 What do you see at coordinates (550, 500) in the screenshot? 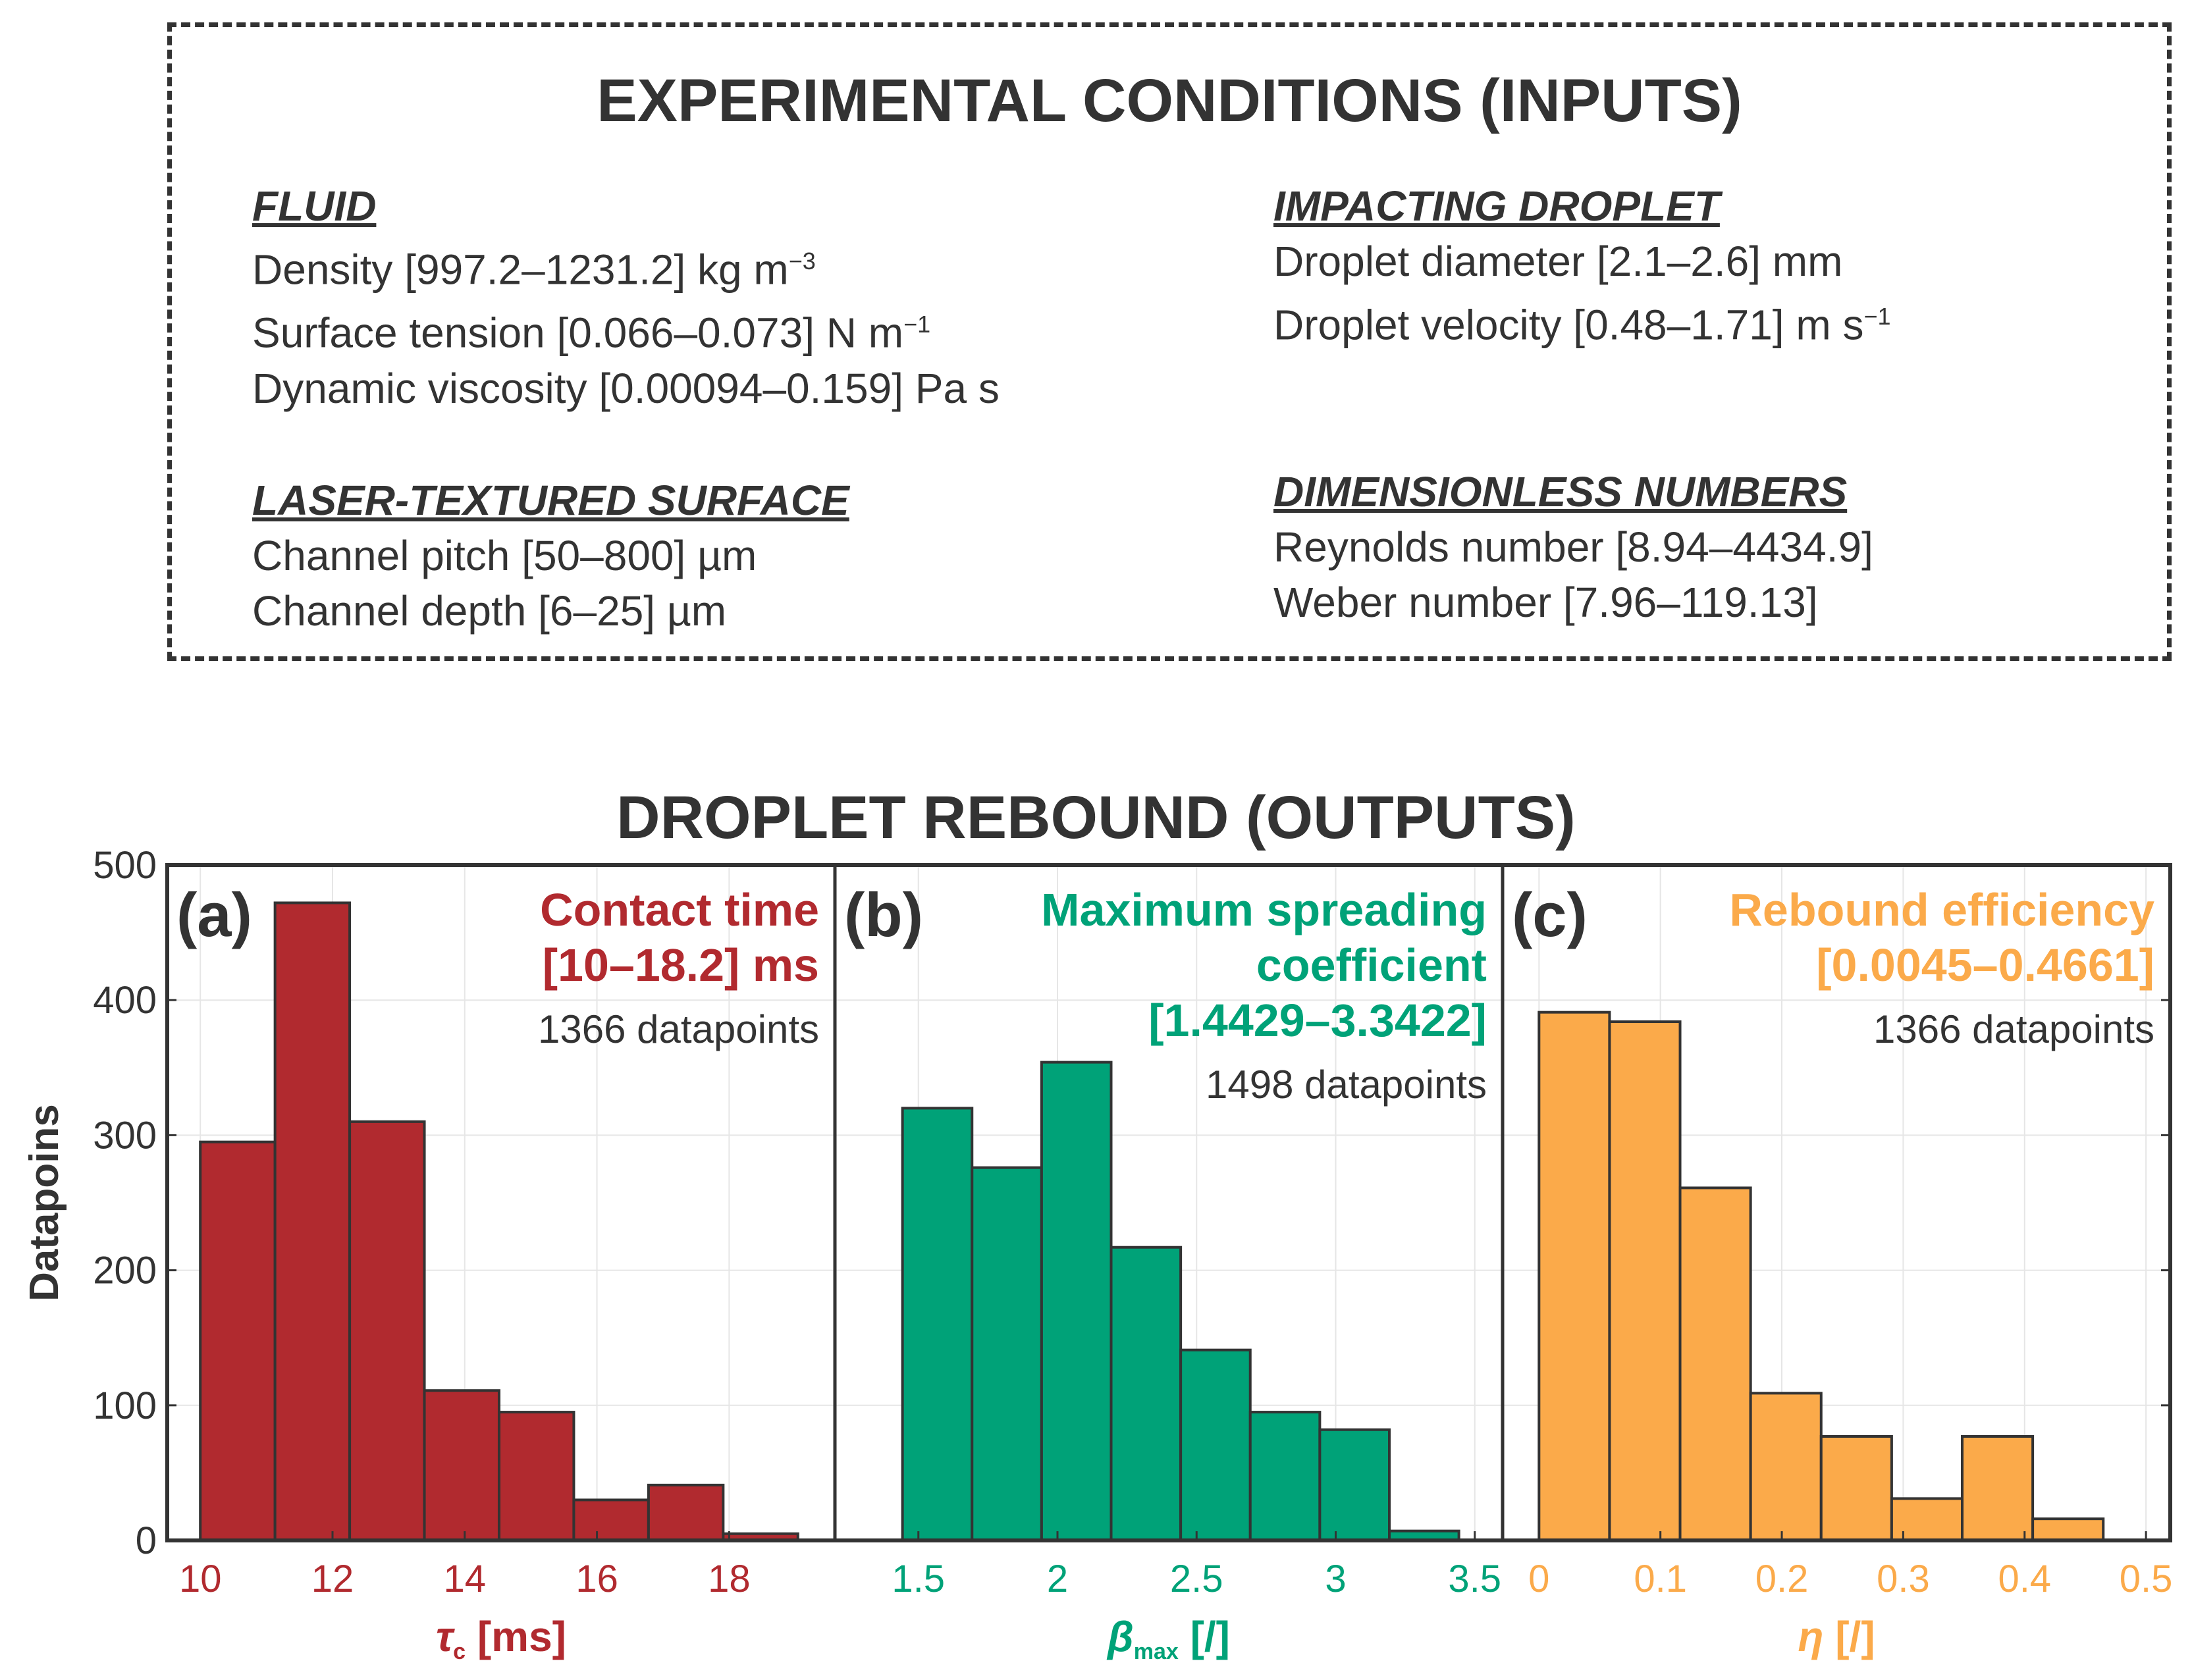
I see `surface-heading: LASER-TEXTURED SURFACE` at bounding box center [550, 500].